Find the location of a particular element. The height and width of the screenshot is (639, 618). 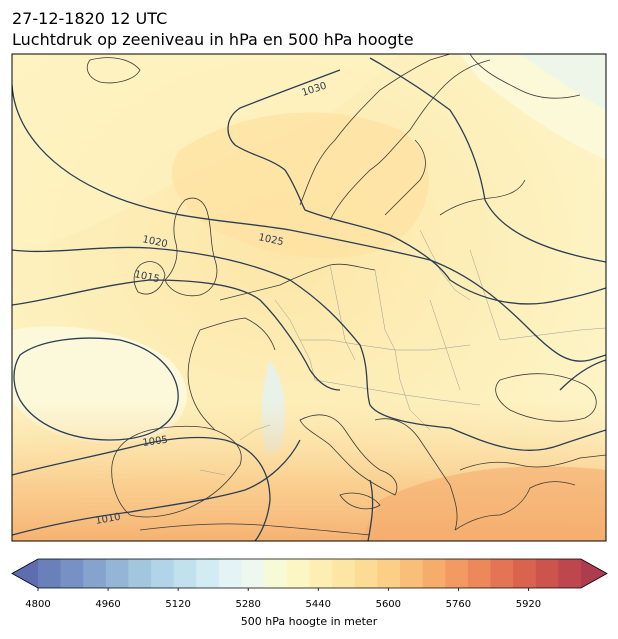

isobar-south-east is located at coordinates (370, 510).